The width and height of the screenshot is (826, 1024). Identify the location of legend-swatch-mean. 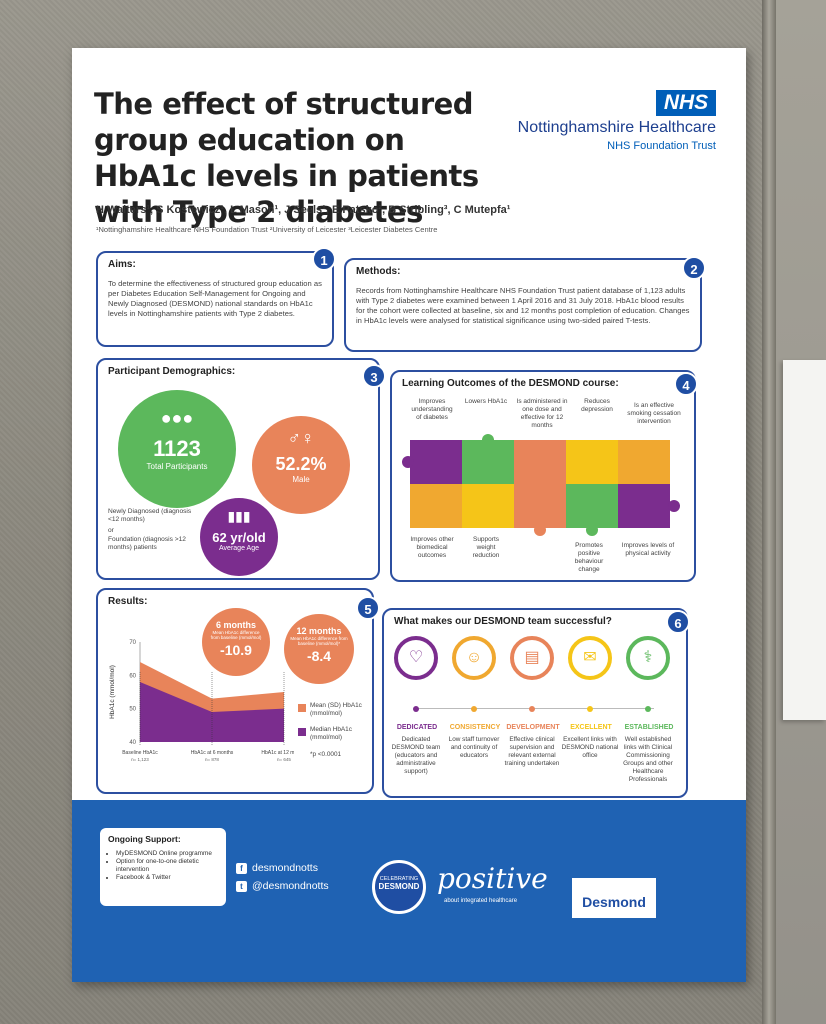
(302, 708).